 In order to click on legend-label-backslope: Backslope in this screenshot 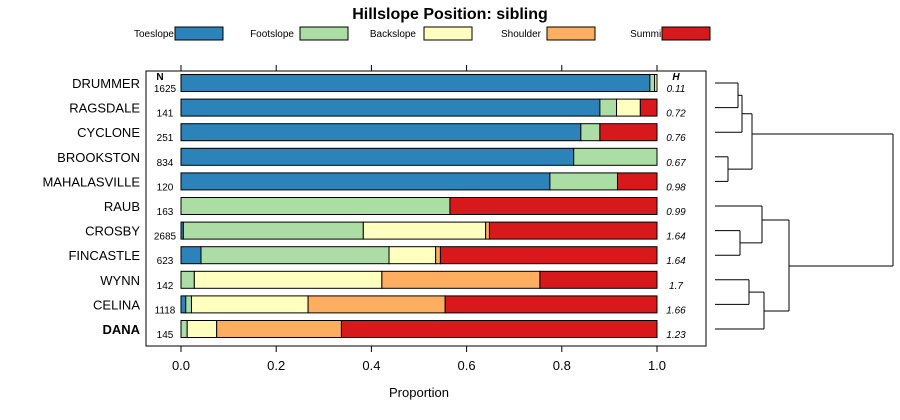, I will do `click(393, 34)`.